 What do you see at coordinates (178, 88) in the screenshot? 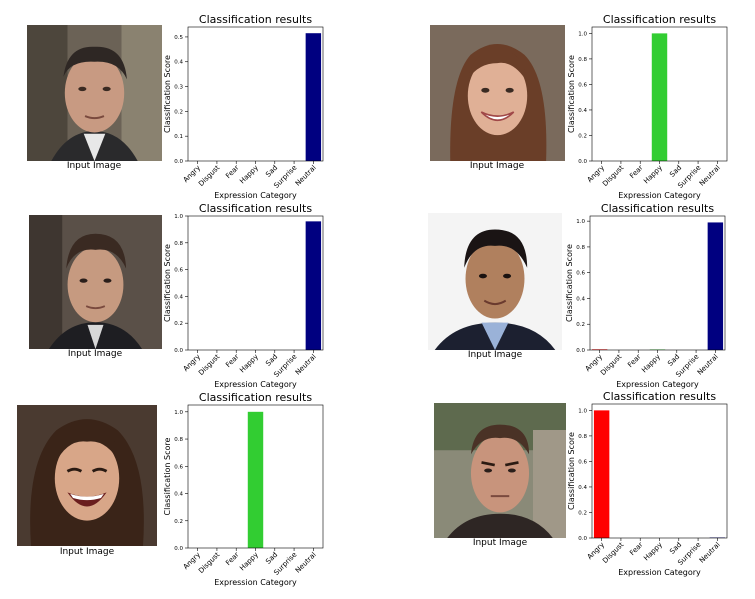
I see `y-tick-label: 0.3` at bounding box center [178, 88].